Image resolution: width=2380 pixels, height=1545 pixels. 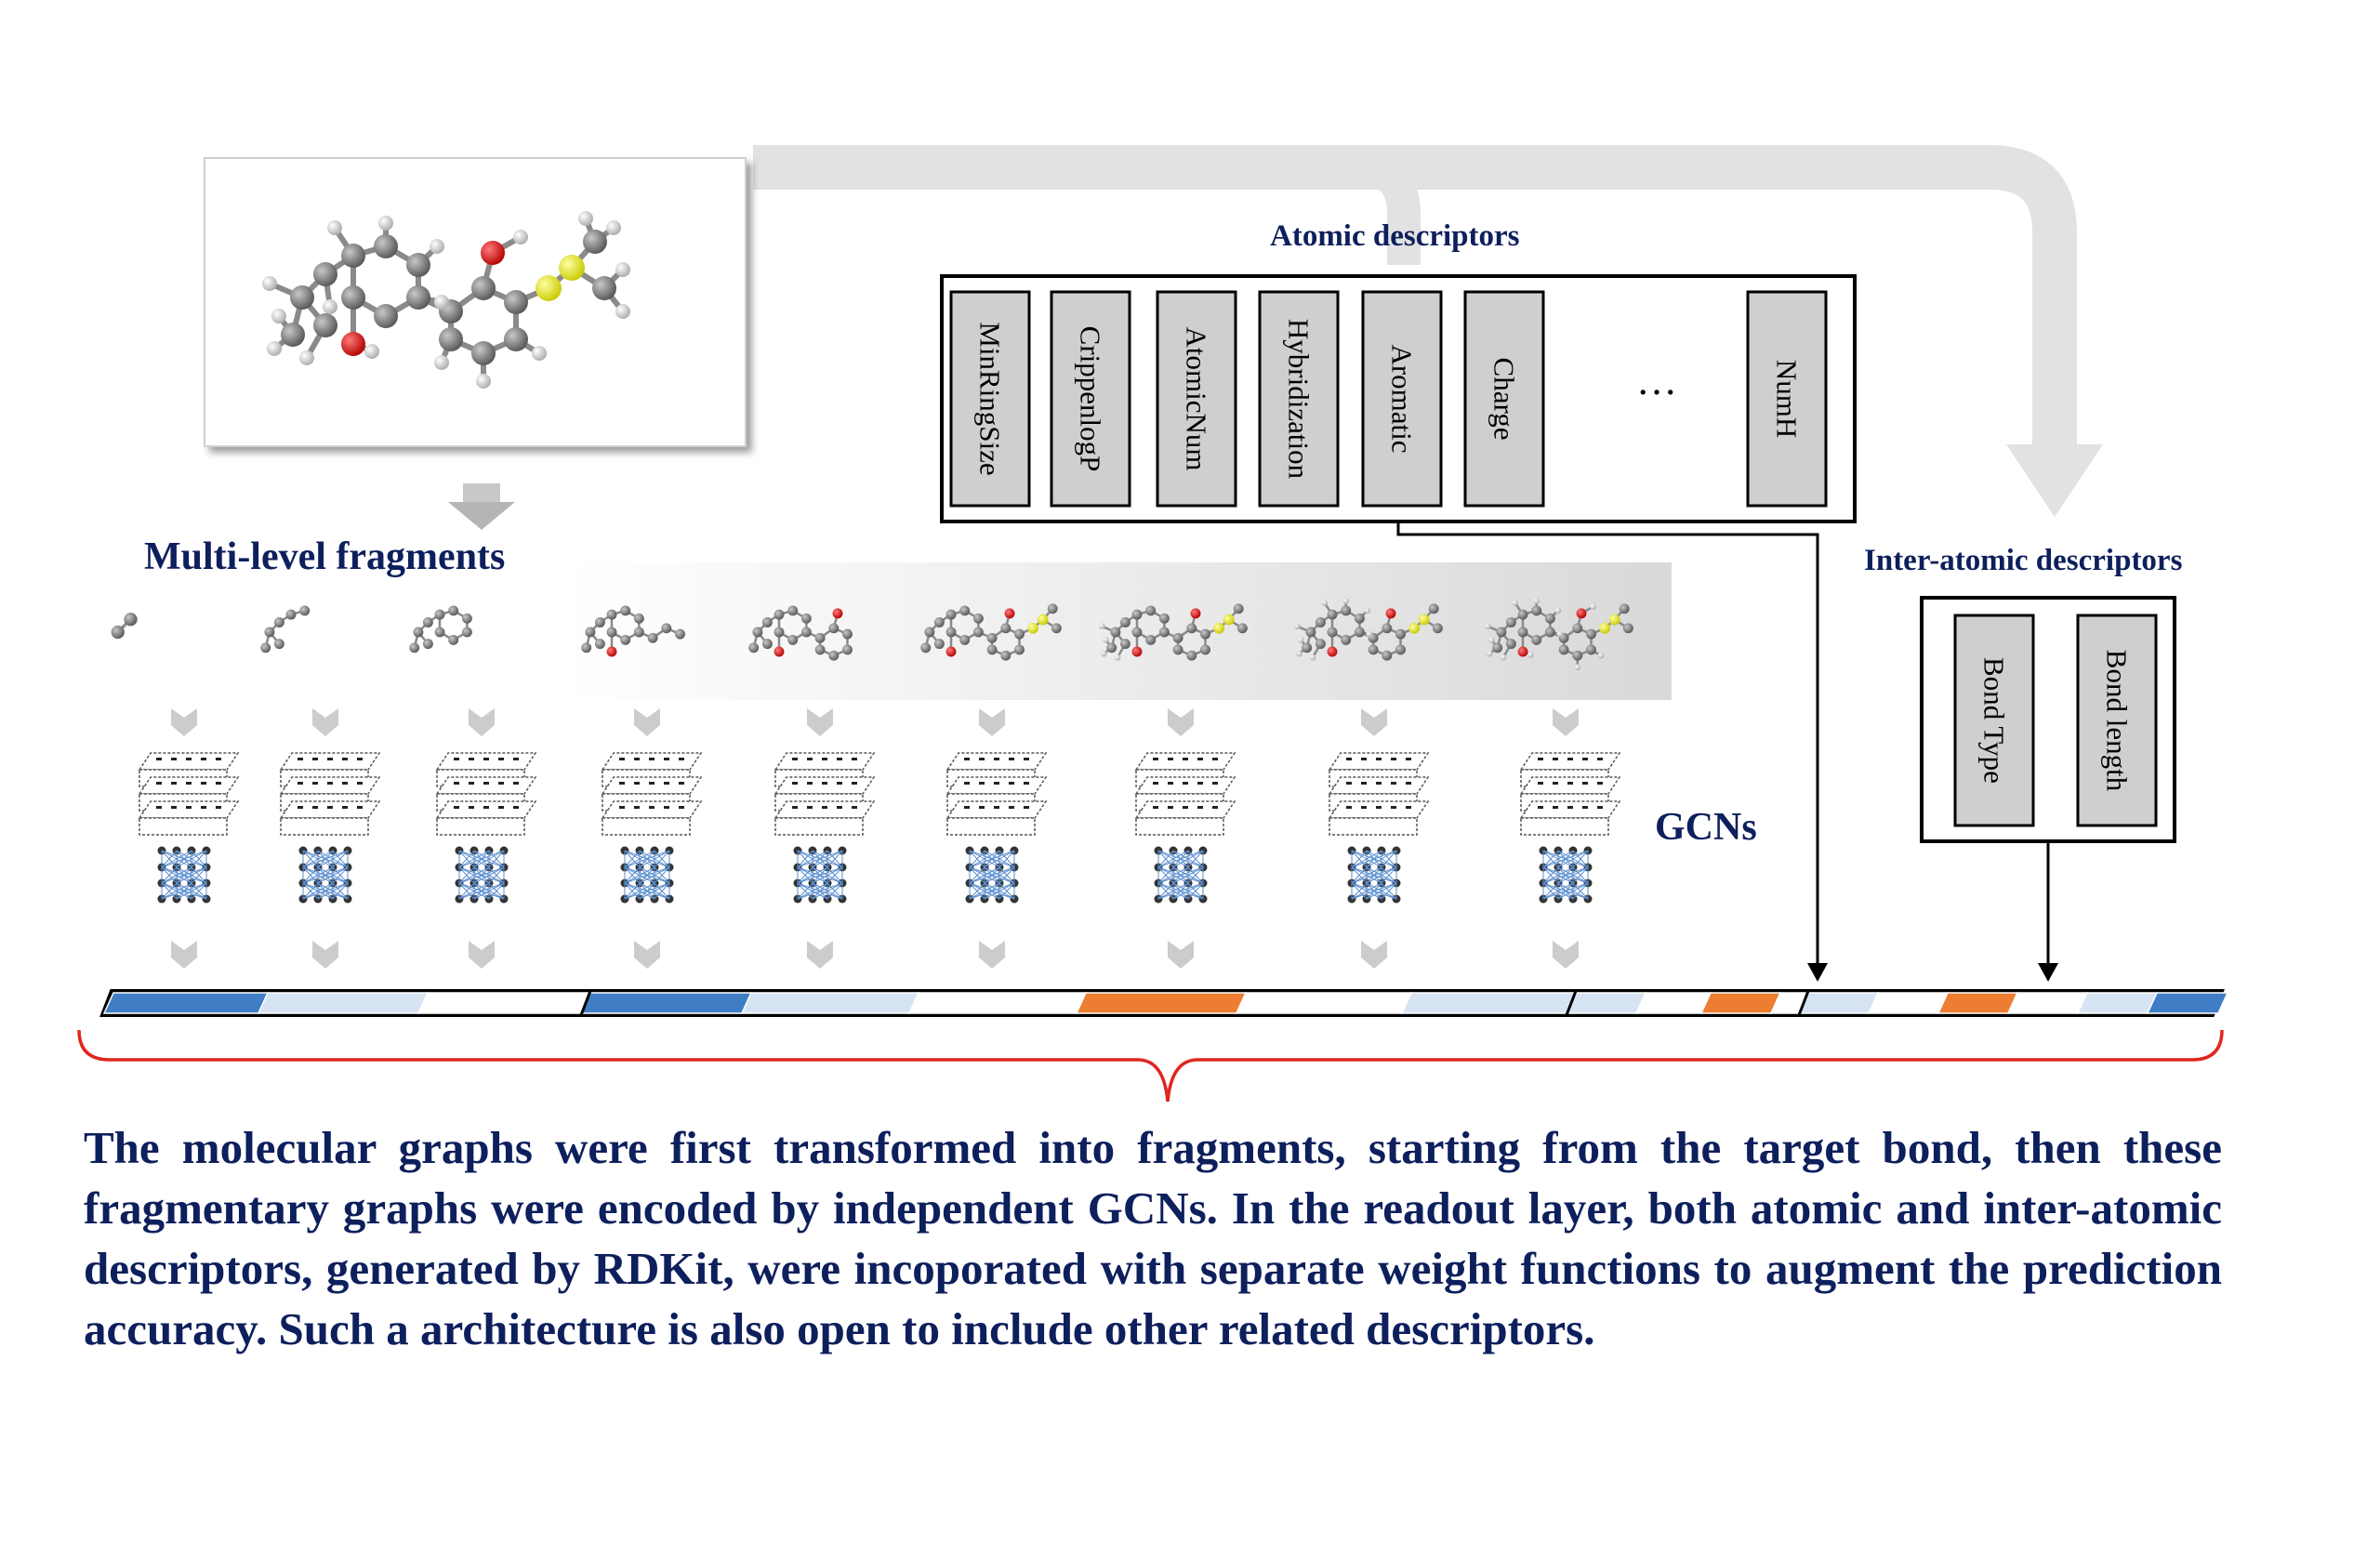 I want to click on flow-arrow-to-inter-atomic, so click(x=1428, y=331).